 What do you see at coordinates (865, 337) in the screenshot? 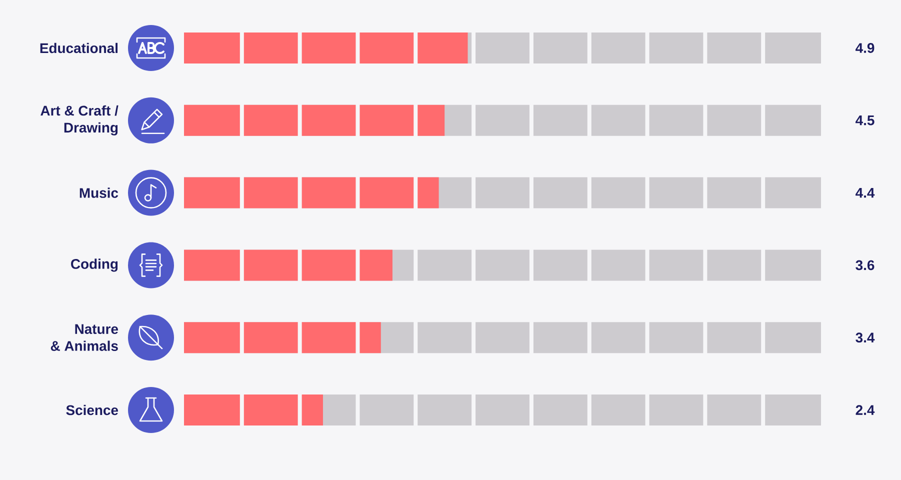
I see `data-label: 3.4` at bounding box center [865, 337].